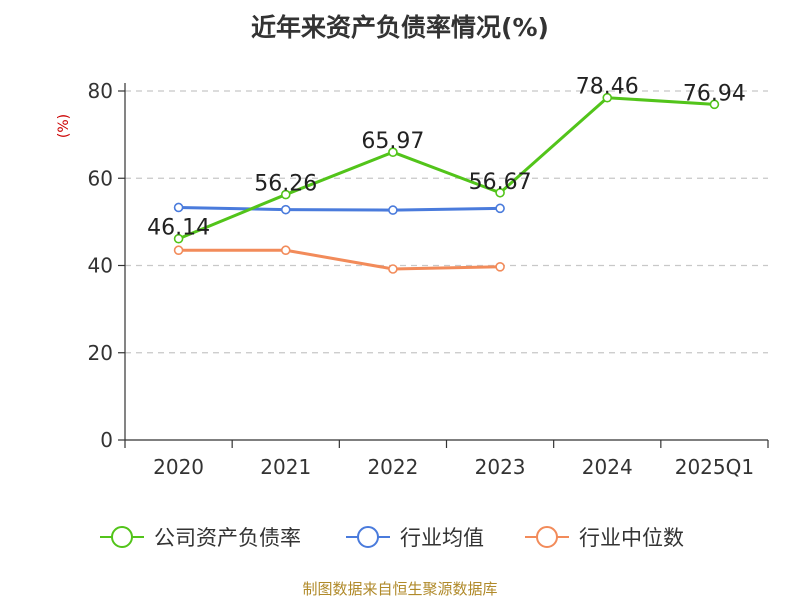 This screenshot has height=600, width=800. What do you see at coordinates (400, 27) in the screenshot?
I see `chart-title: 近年来资产负债率情况(%)` at bounding box center [400, 27].